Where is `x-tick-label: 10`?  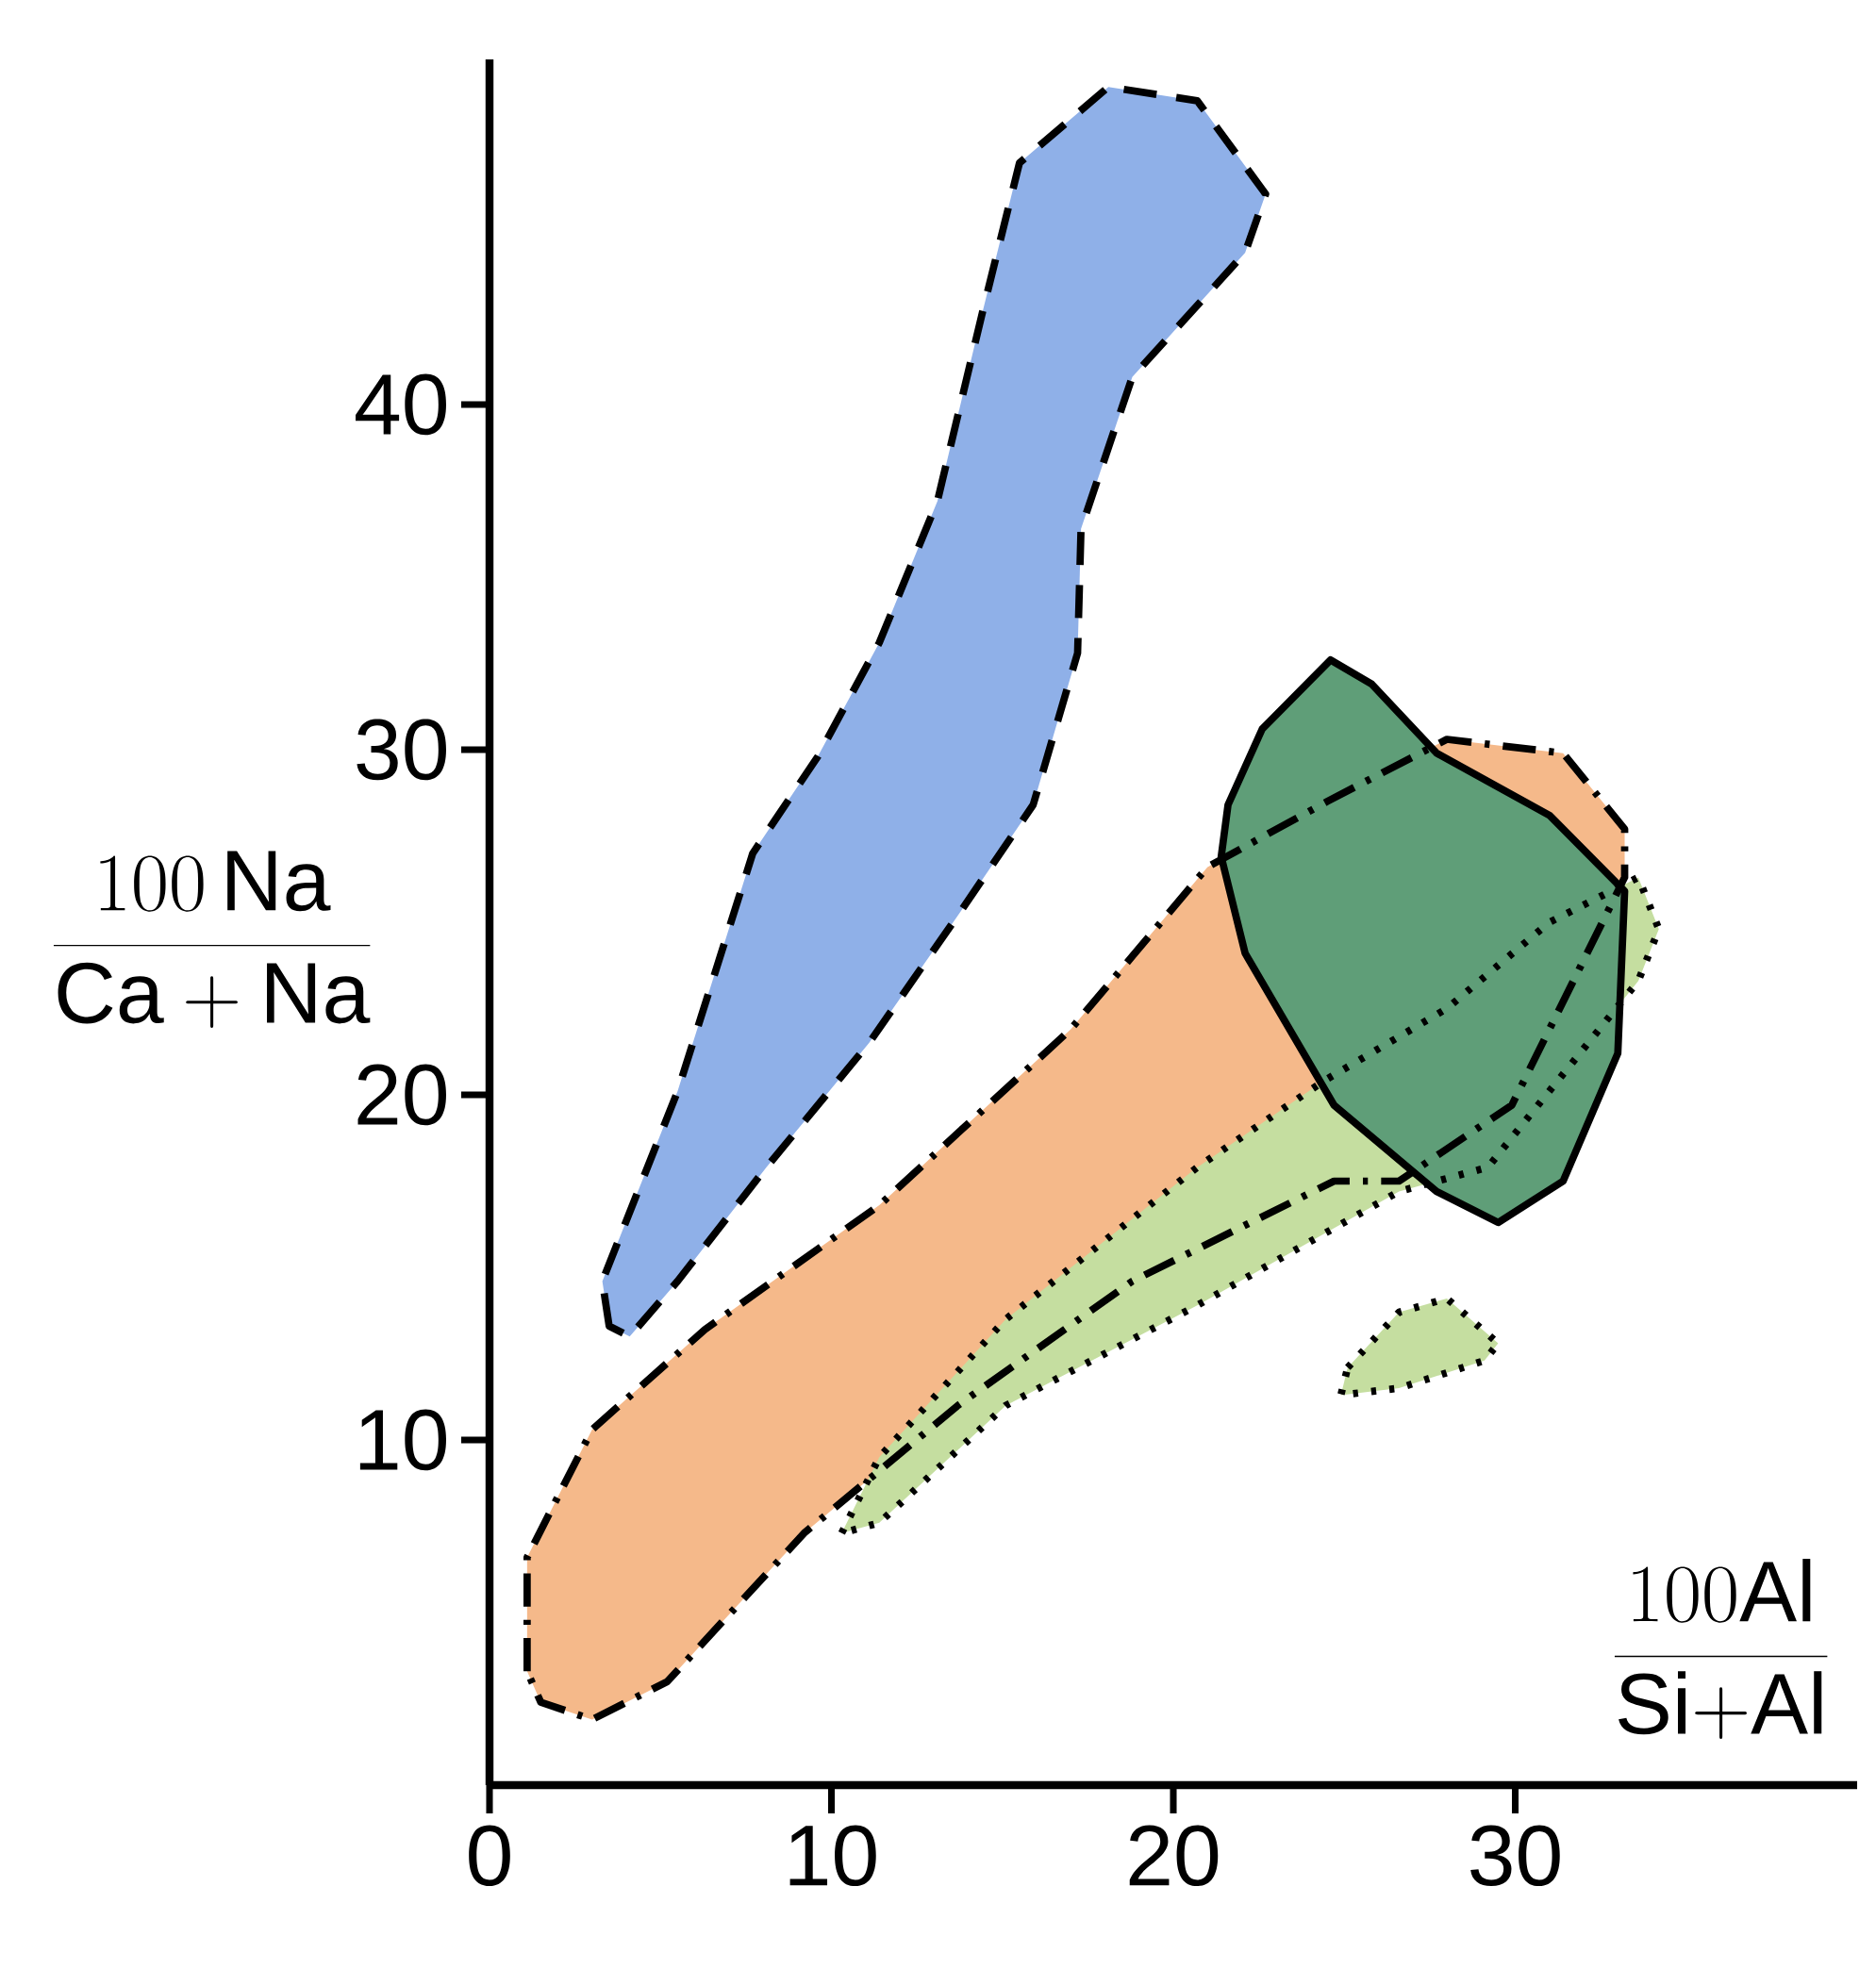
x-tick-label: 10 is located at coordinates (832, 1856).